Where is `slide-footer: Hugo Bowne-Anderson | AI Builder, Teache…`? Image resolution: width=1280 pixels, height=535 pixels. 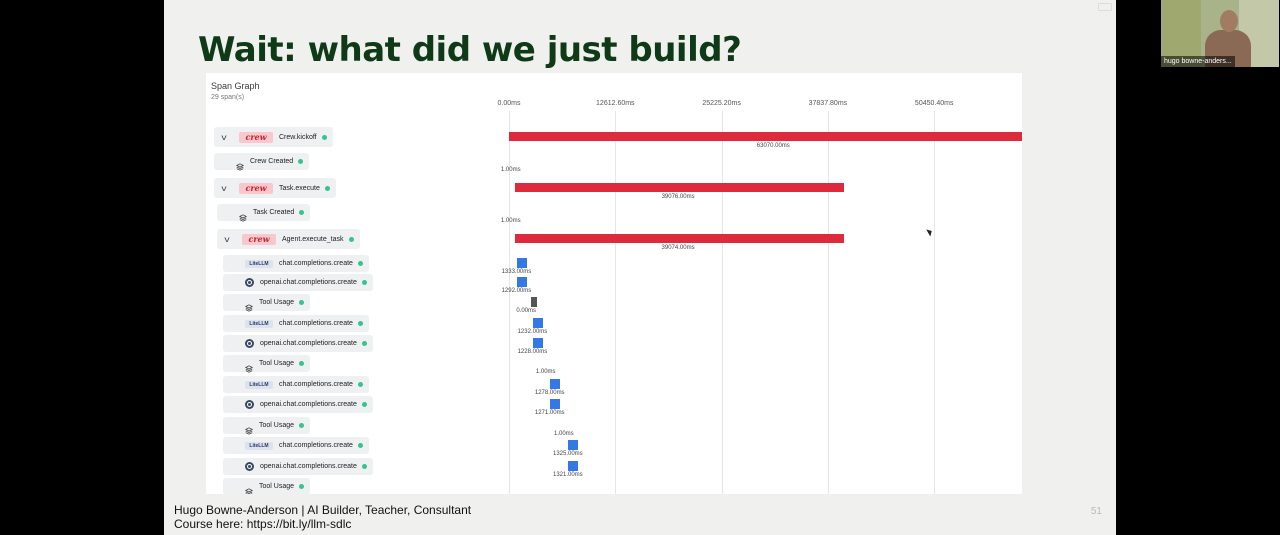
slide-footer: Hugo Bowne-Anderson | AI Builder, Teache… is located at coordinates (322, 517).